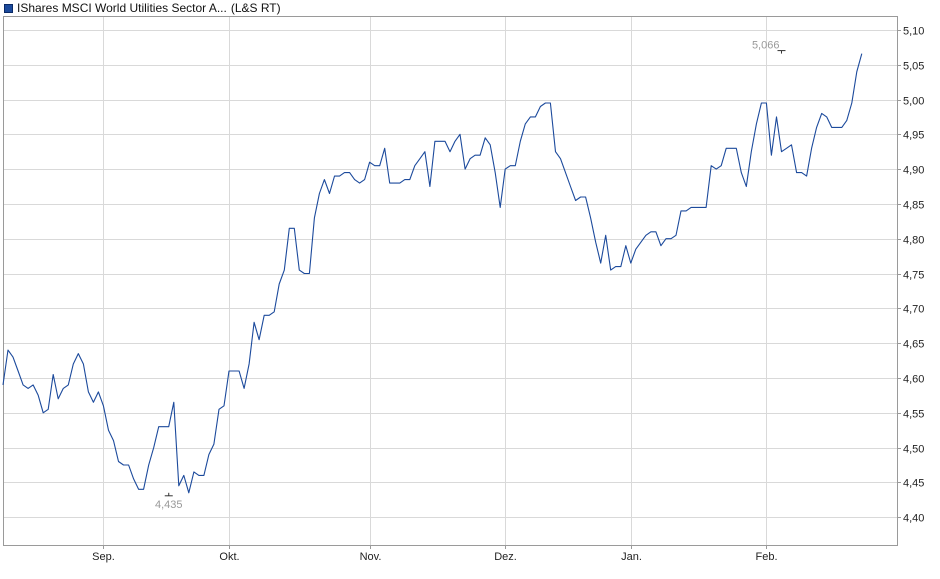 This screenshot has height=579, width=940. What do you see at coordinates (766, 557) in the screenshot?
I see `x-tick-label: Feb.` at bounding box center [766, 557].